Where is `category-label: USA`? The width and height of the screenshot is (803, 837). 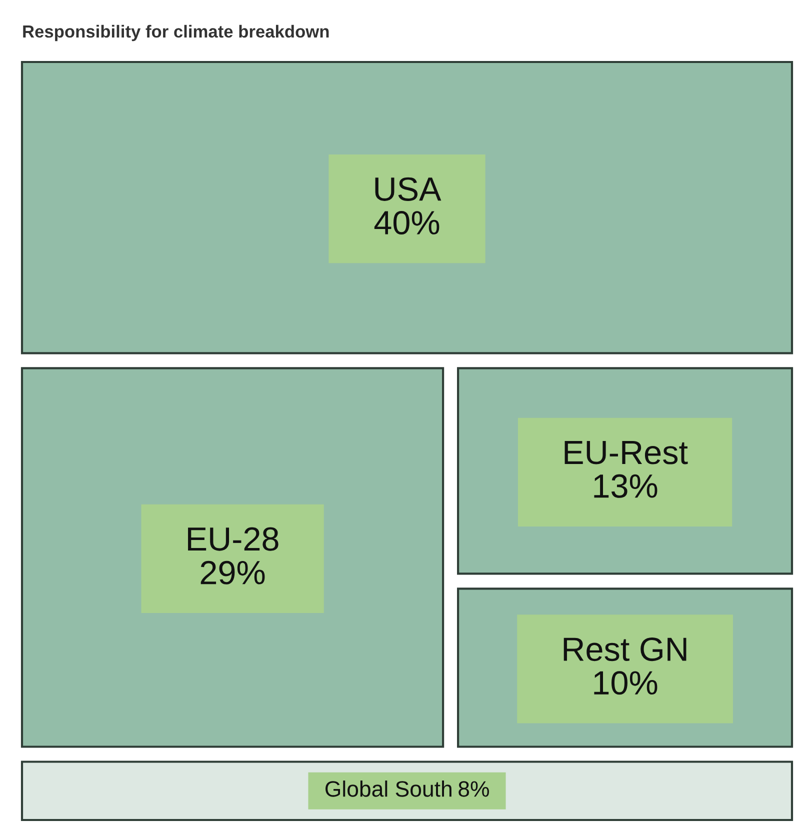
category-label: USA is located at coordinates (408, 189).